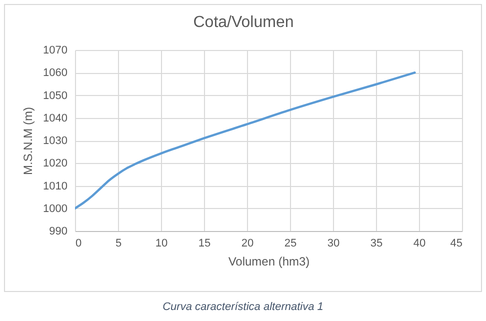 The width and height of the screenshot is (486, 321). Describe the element at coordinates (55, 141) in the screenshot. I see `y-tick-label: 1030` at that location.